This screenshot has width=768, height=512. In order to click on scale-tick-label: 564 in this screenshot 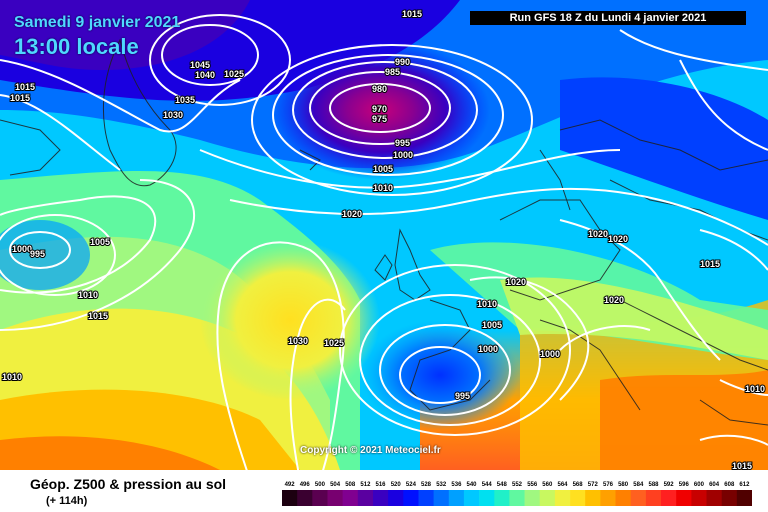, I will do `click(562, 485)`.